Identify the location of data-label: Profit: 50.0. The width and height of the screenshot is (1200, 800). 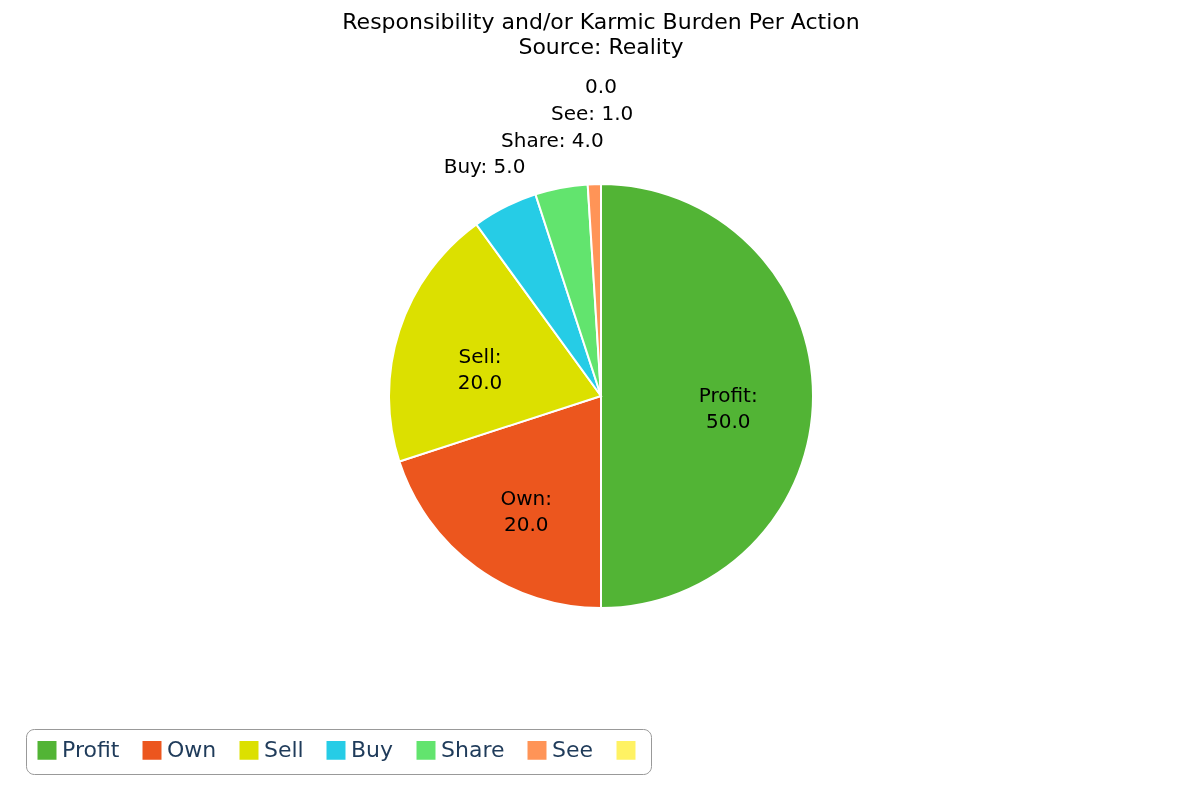
(728, 408).